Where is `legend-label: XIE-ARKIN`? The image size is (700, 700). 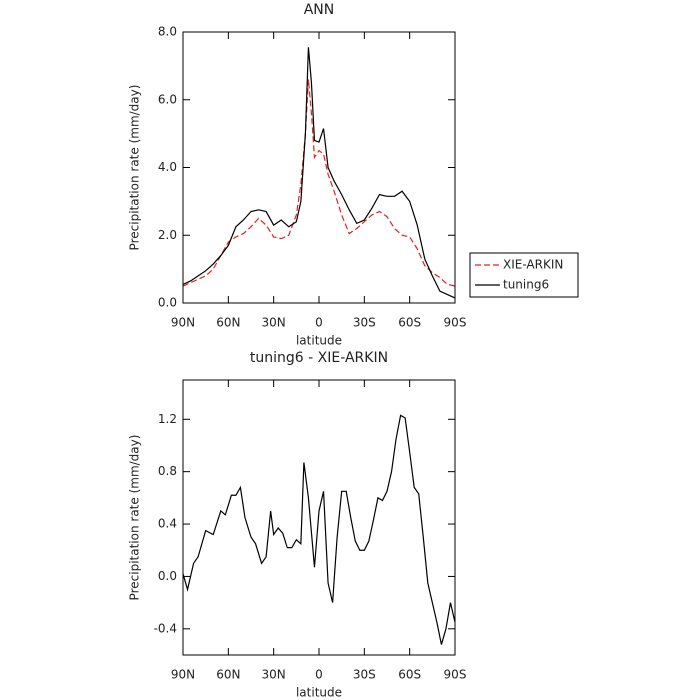 legend-label: XIE-ARKIN is located at coordinates (533, 265).